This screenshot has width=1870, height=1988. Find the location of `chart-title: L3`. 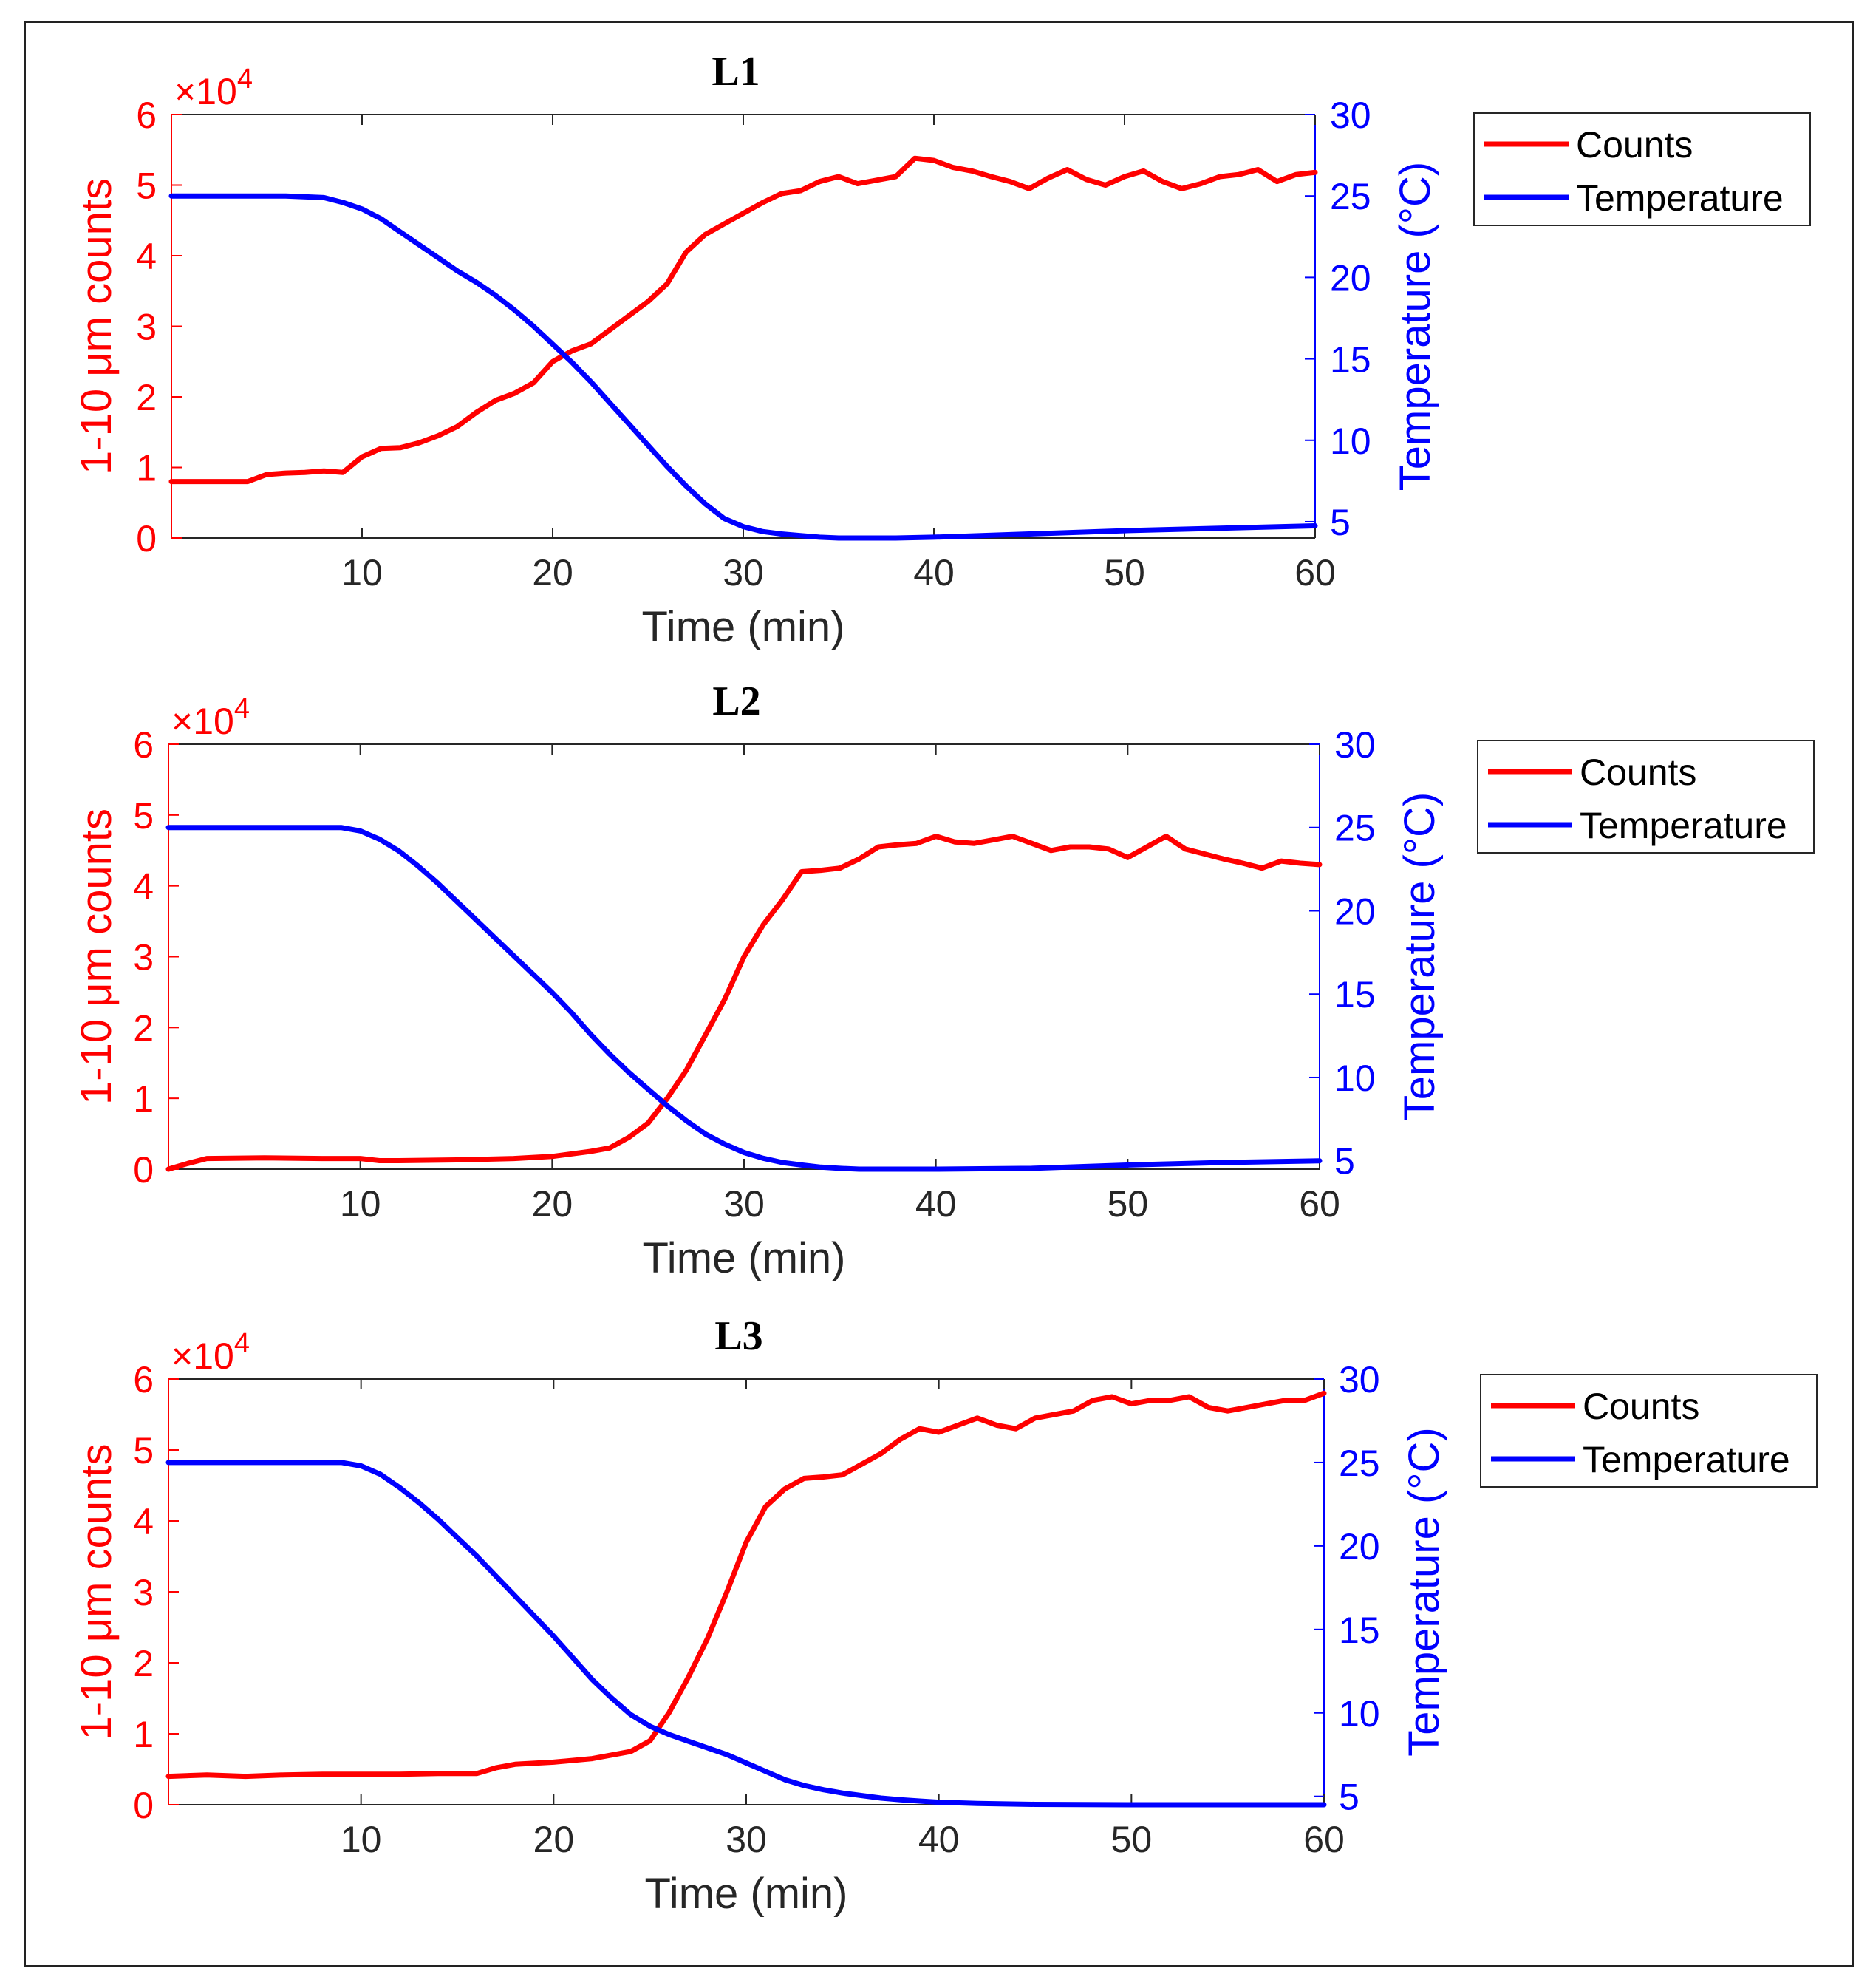

chart-title: L3 is located at coordinates (738, 1336).